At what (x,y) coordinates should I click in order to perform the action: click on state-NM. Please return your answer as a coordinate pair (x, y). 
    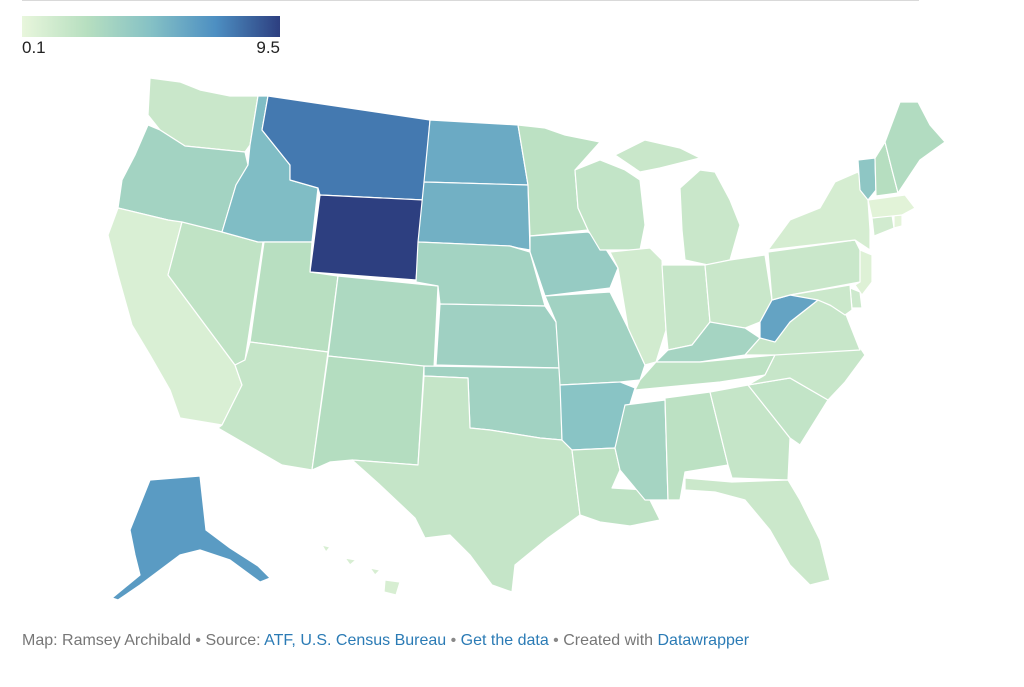
    Looking at the image, I should click on (368, 413).